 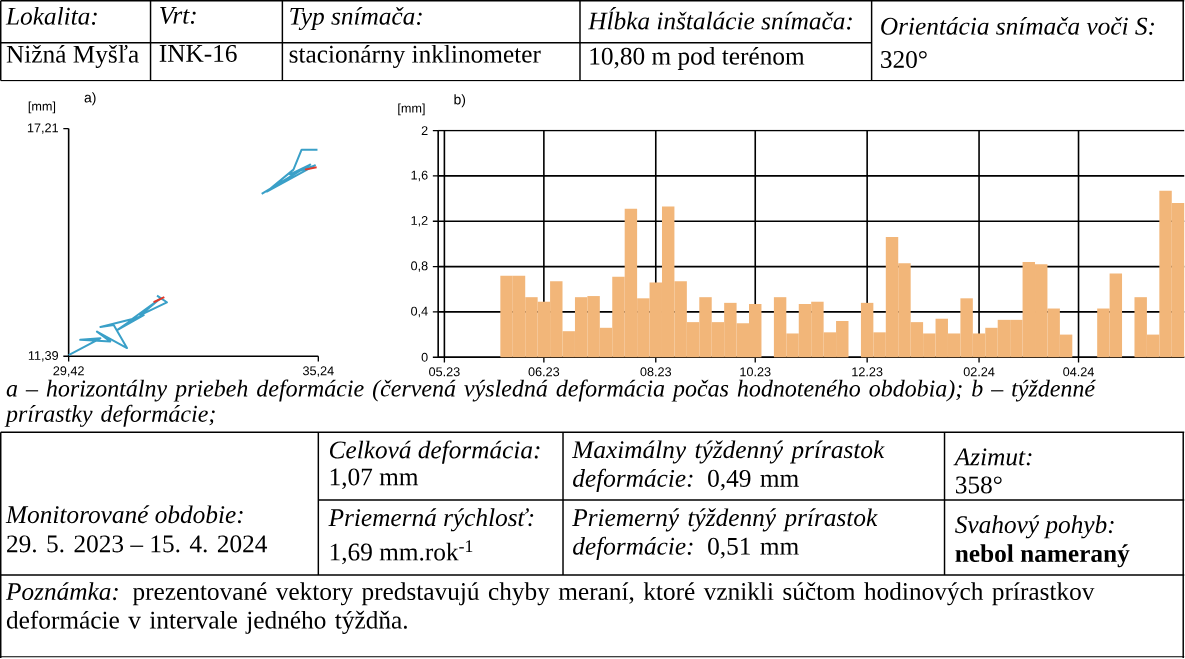 What do you see at coordinates (419, 176) in the screenshot?
I see `y-tick-label: 1,6` at bounding box center [419, 176].